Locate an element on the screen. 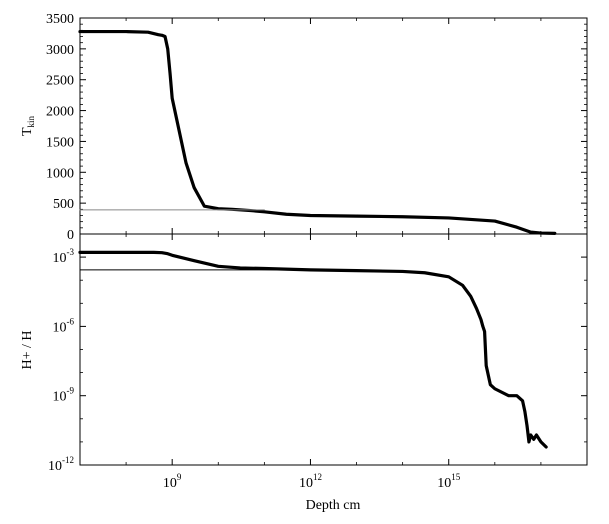 The height and width of the screenshot is (524, 609). top-y-tick-label: 500 is located at coordinates (63, 204).